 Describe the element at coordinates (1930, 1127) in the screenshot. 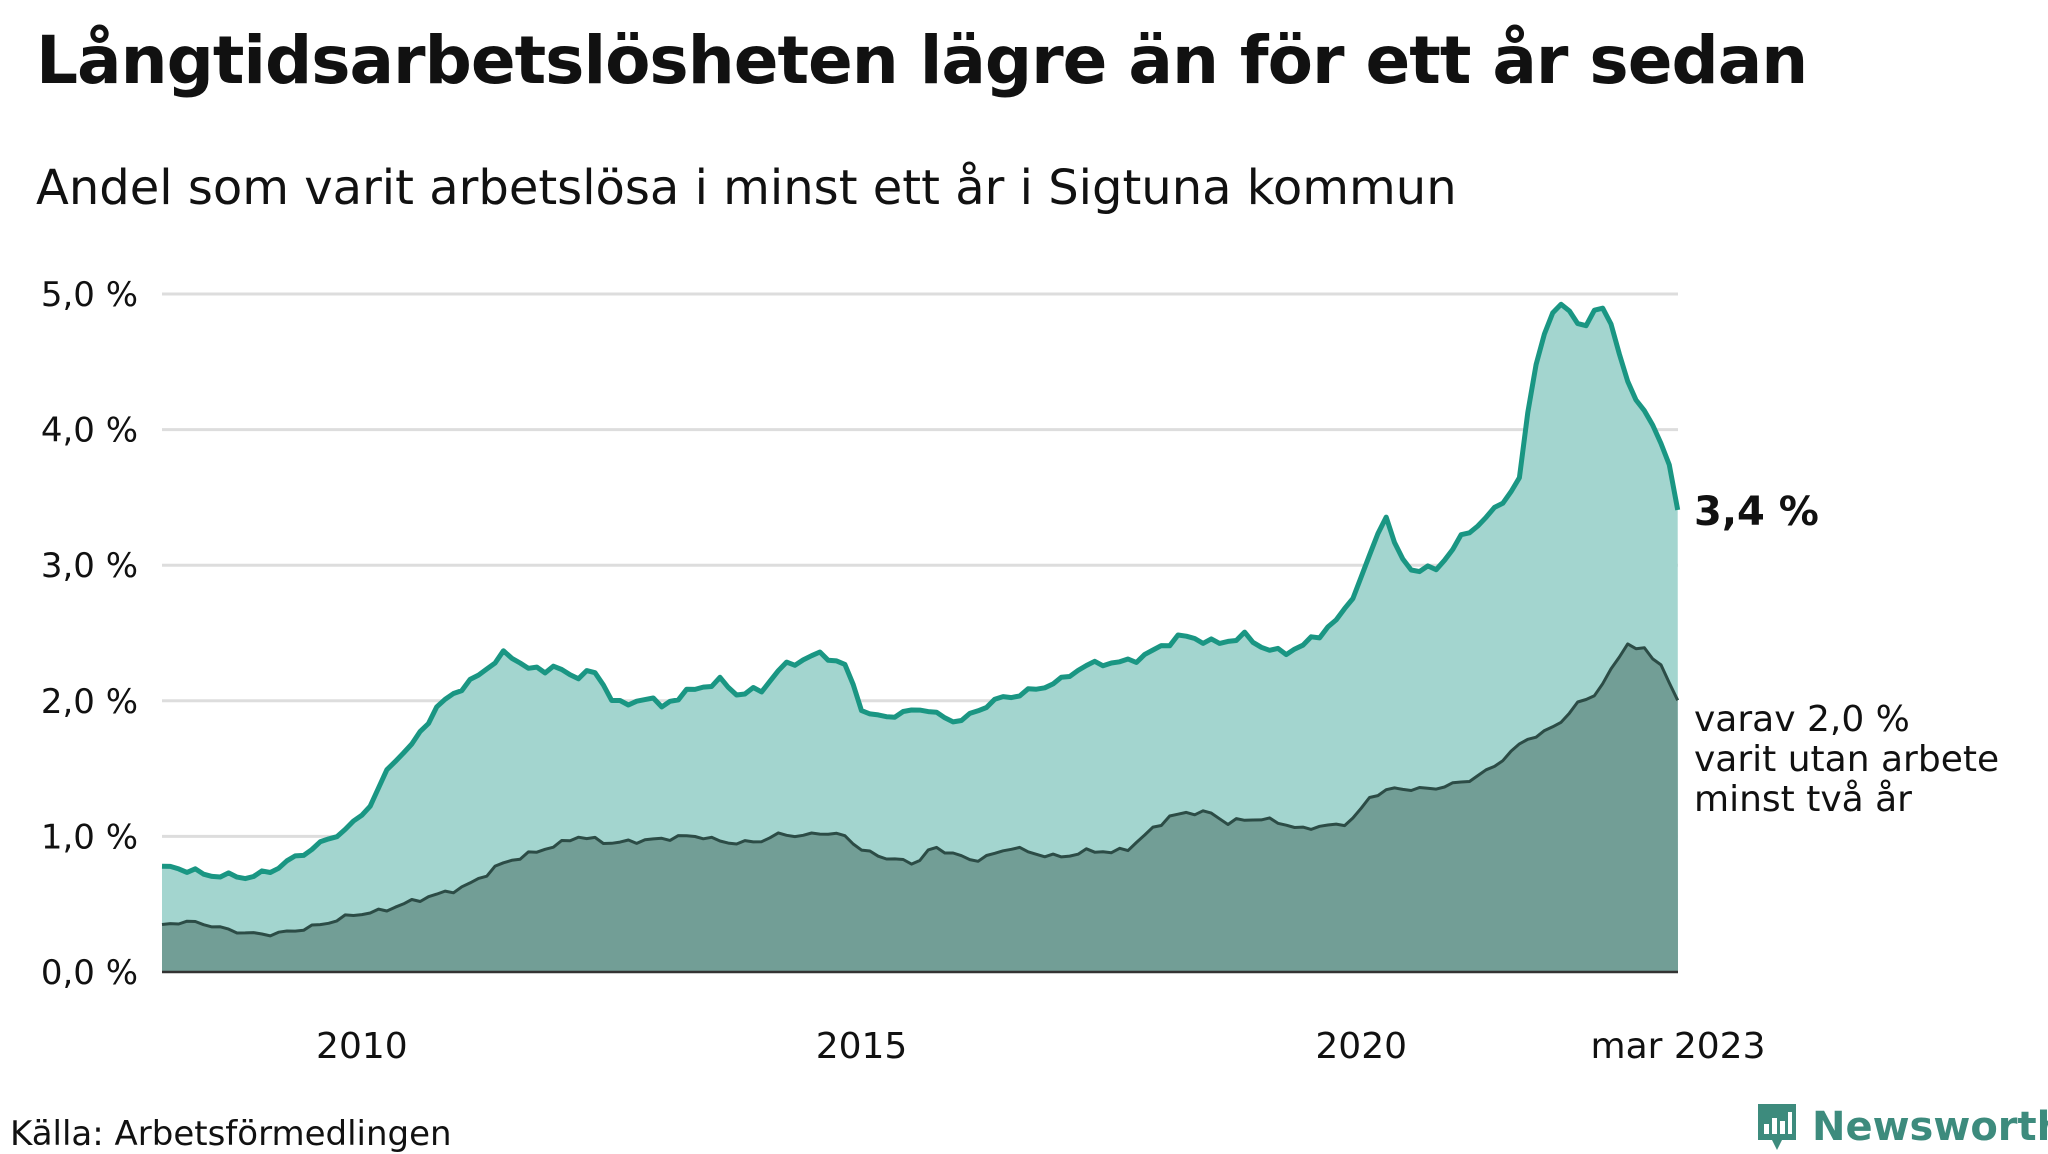

I see `logo-text: Newsworthy` at that location.